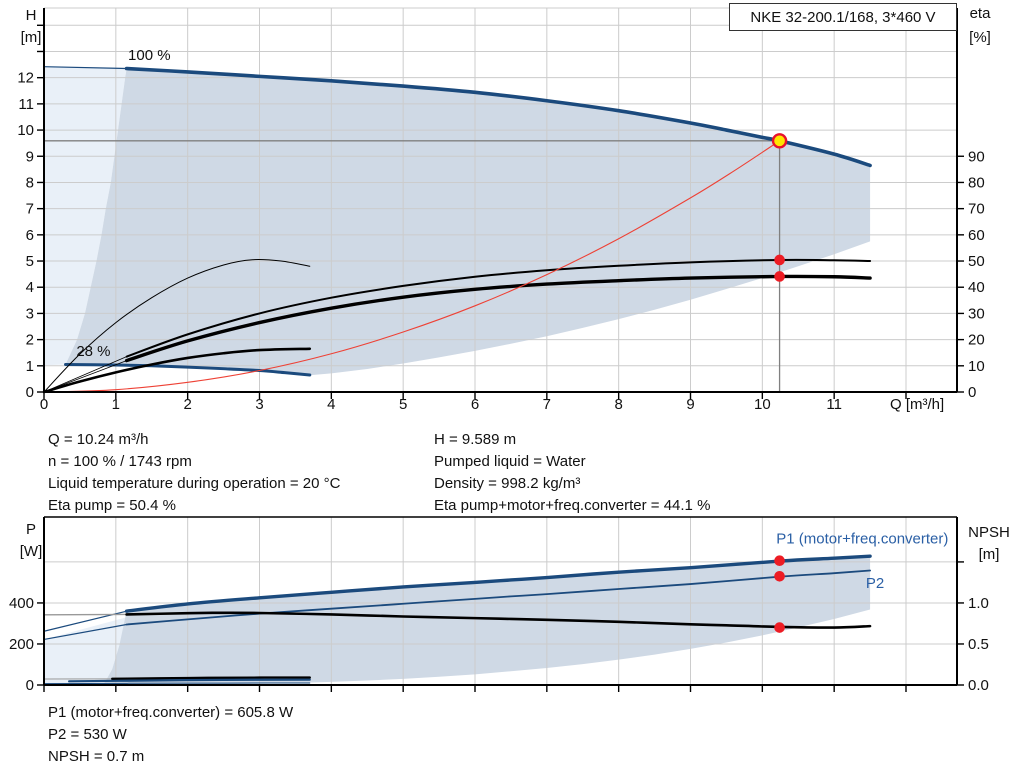 The height and width of the screenshot is (781, 1024). Describe the element at coordinates (510, 461) in the screenshot. I see `info-line: Pumped liquid = Water` at that location.